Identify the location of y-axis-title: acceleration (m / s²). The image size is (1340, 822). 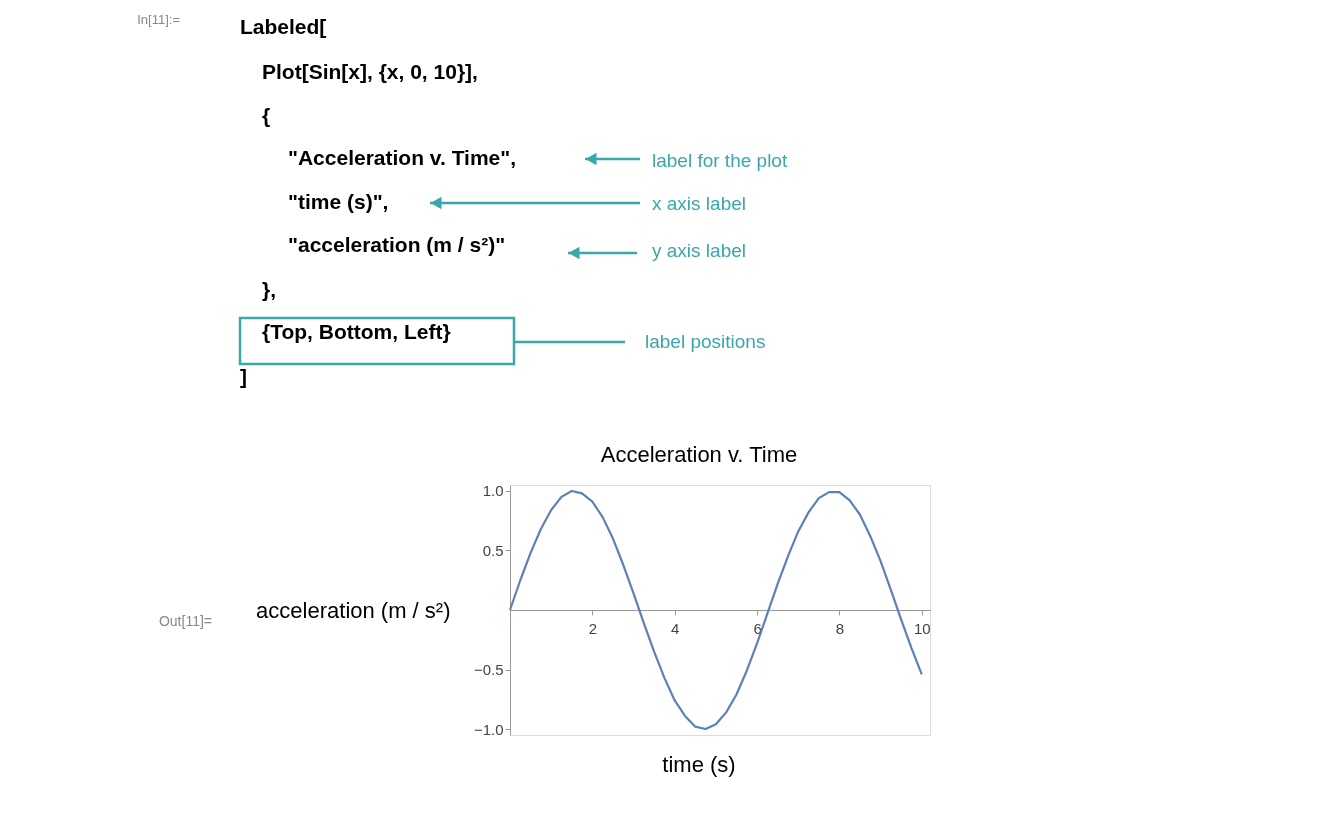
(353, 610).